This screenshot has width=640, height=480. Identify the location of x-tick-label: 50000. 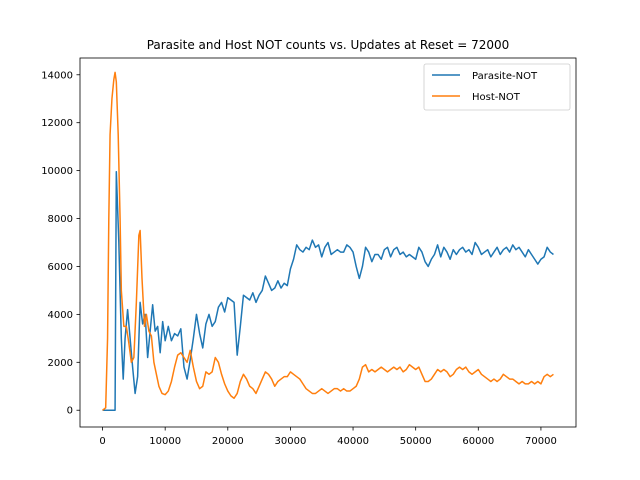
(416, 441).